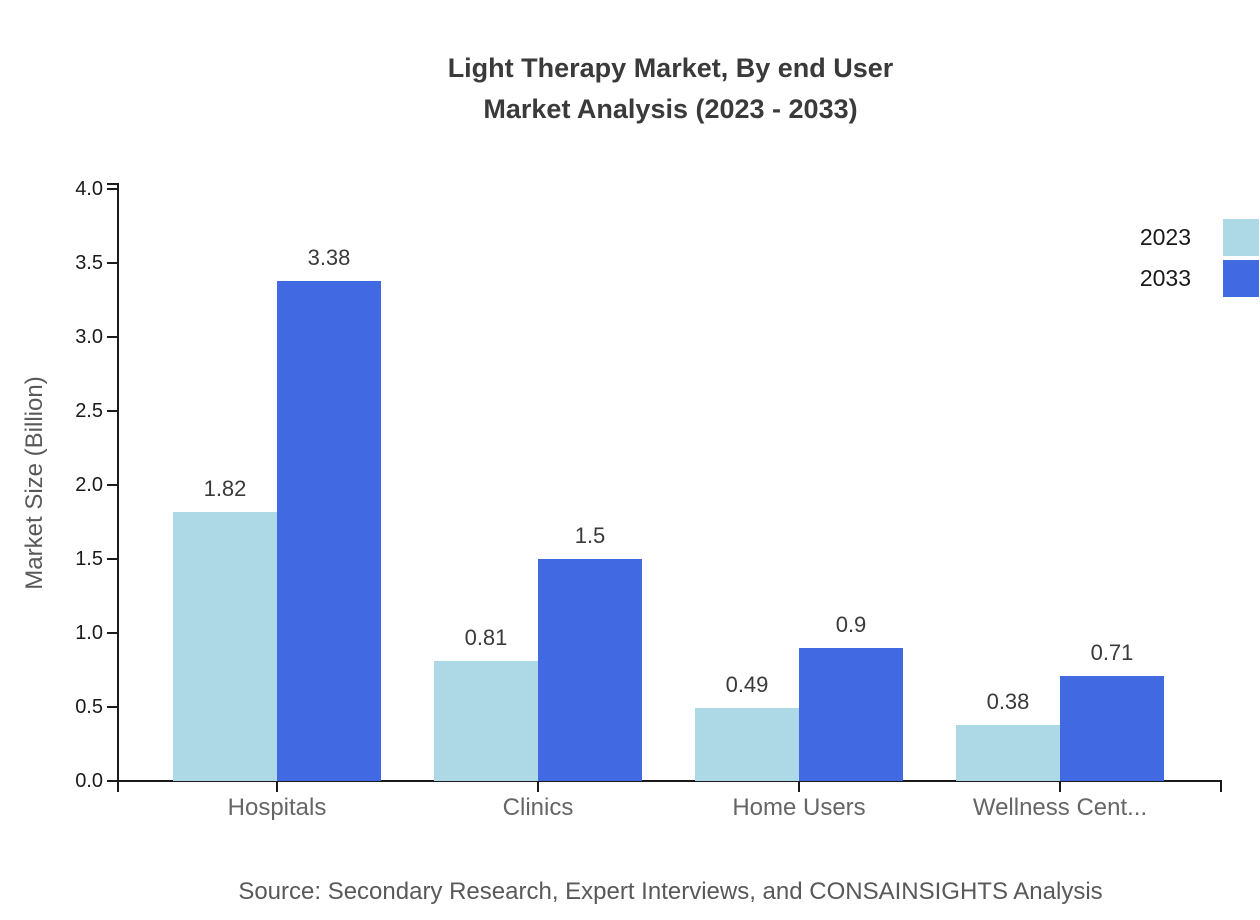  Describe the element at coordinates (329, 531) in the screenshot. I see `bar-2033-hospitals` at that location.